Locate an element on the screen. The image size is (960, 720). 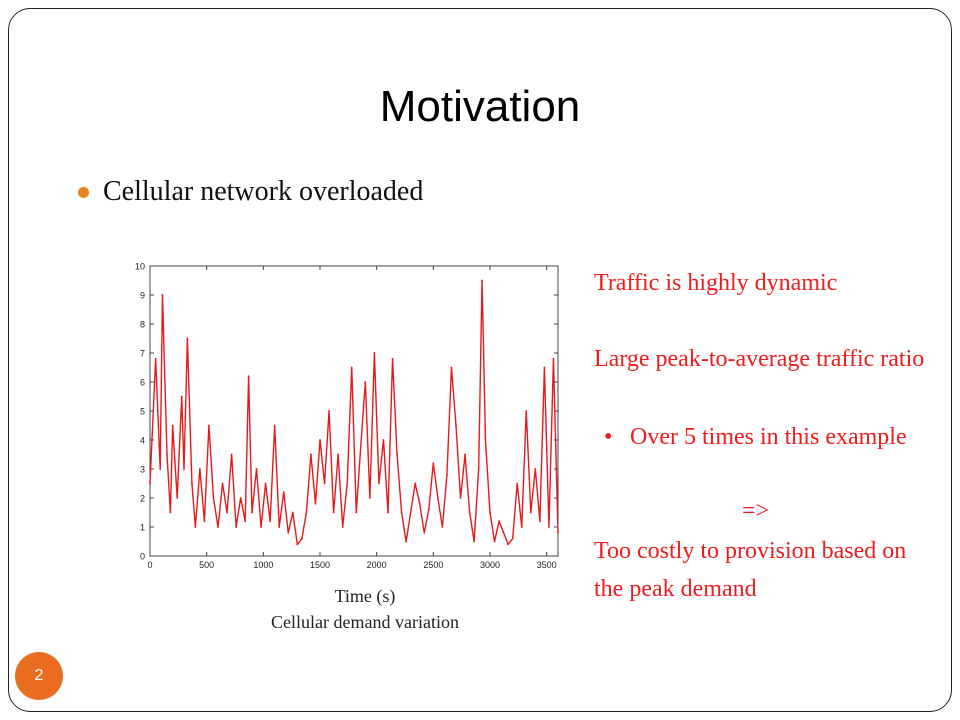
x-tick-label: 500 is located at coordinates (206, 565).